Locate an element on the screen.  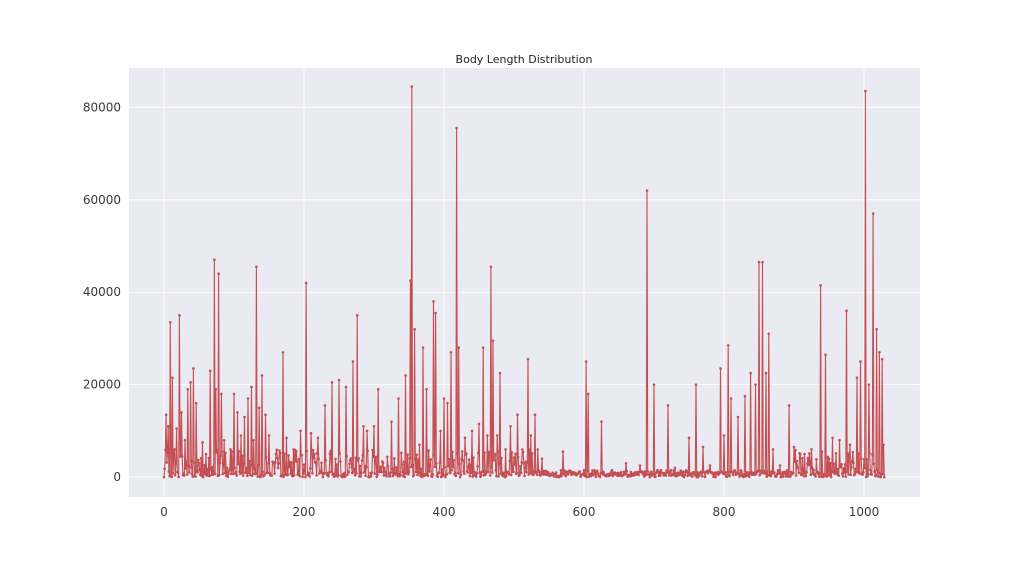
chart-title: Body Length Distribution is located at coordinates (524, 59).